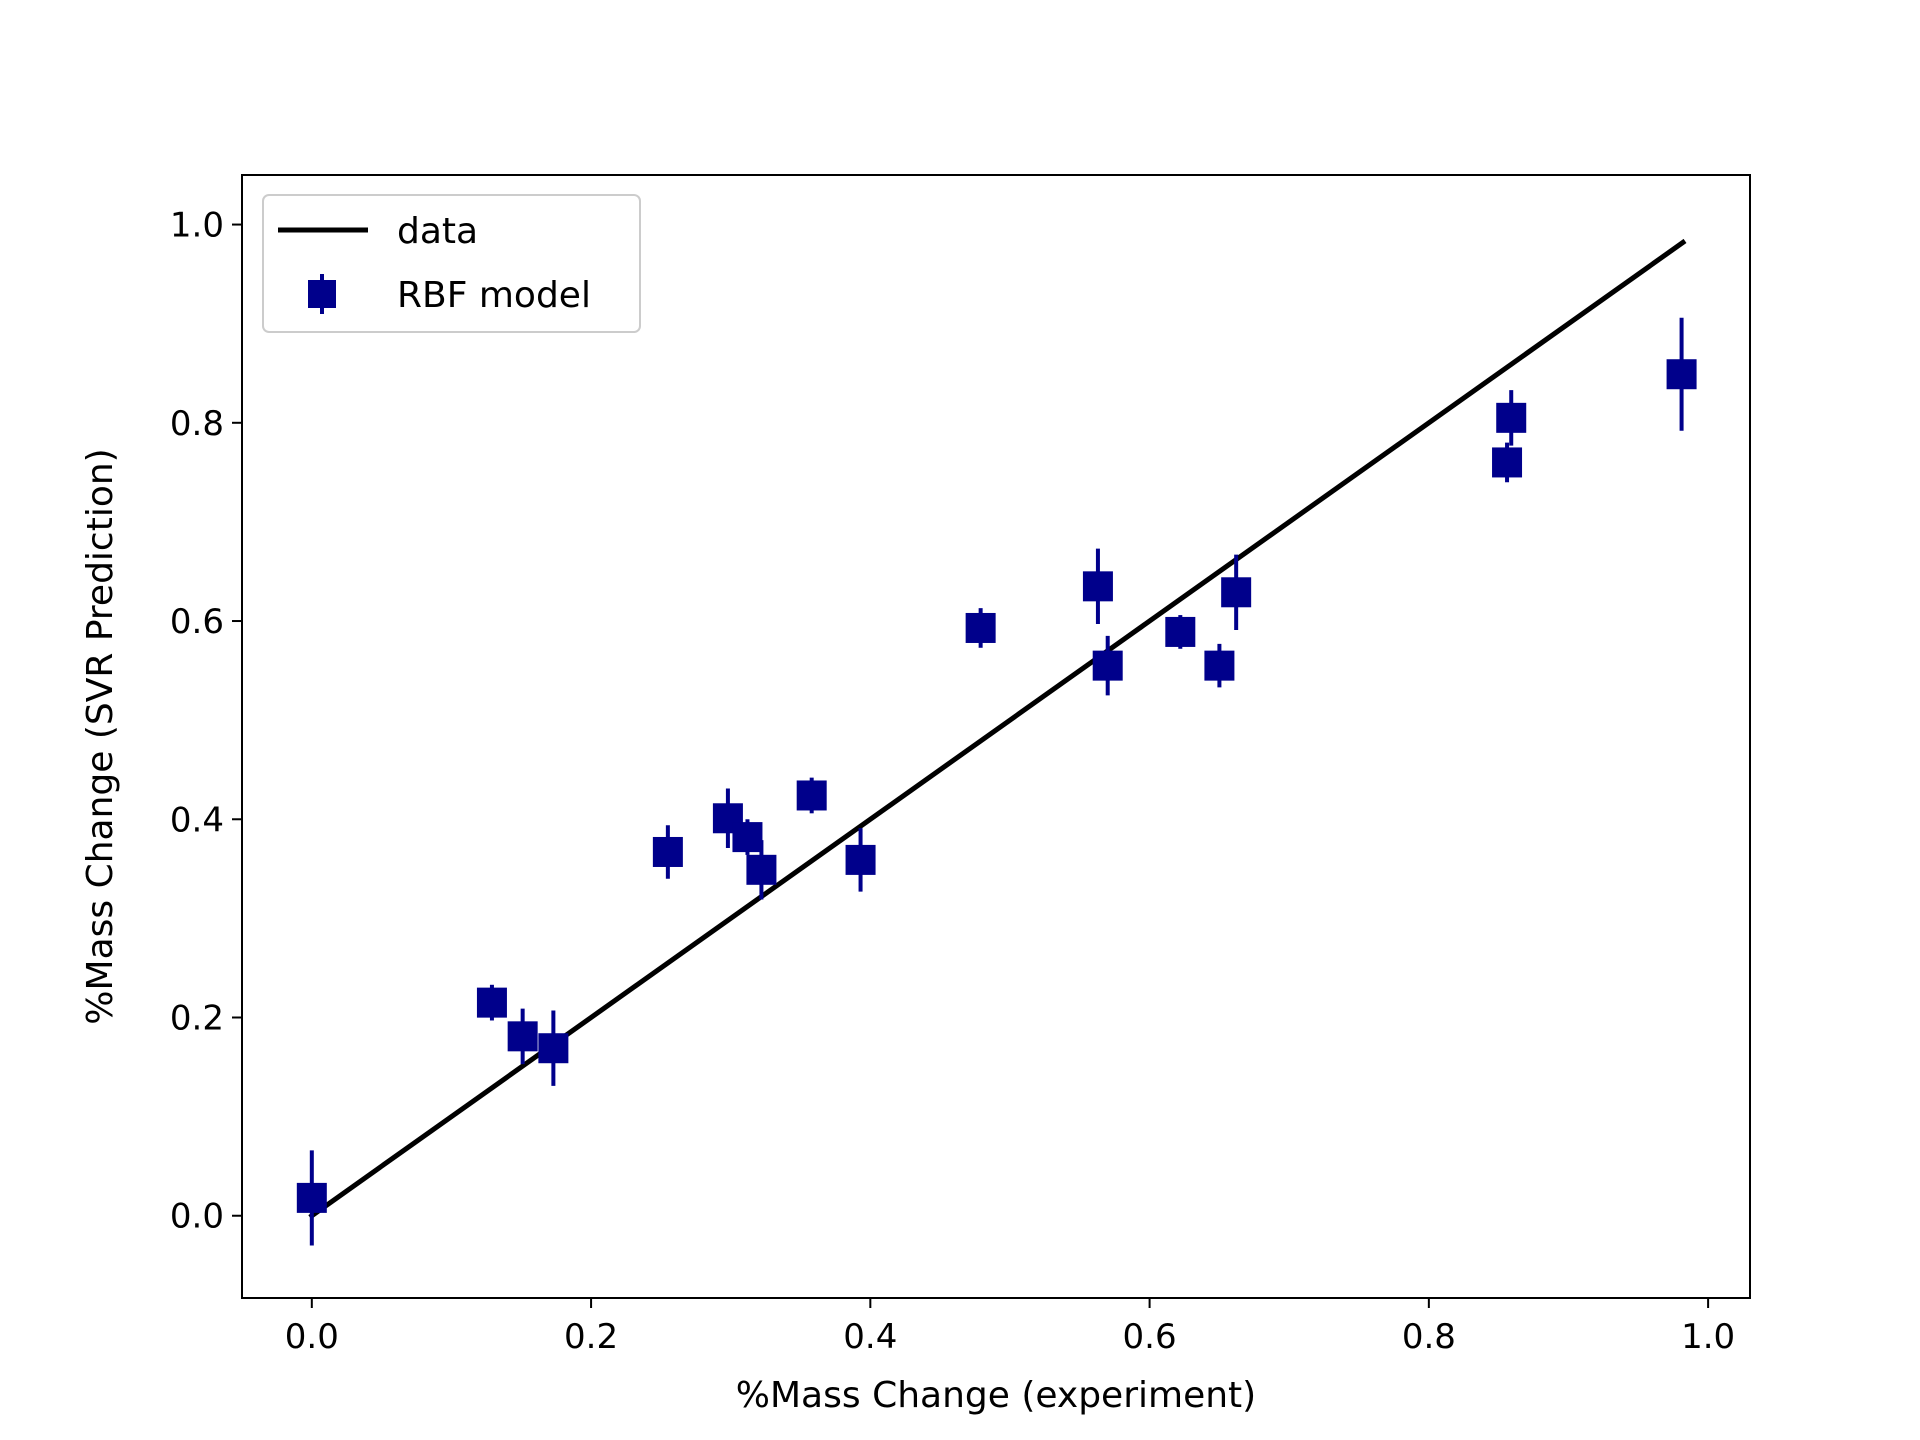 This screenshot has height=1440, width=1920. Describe the element at coordinates (197, 820) in the screenshot. I see `y-tick-label: 0.4` at that location.